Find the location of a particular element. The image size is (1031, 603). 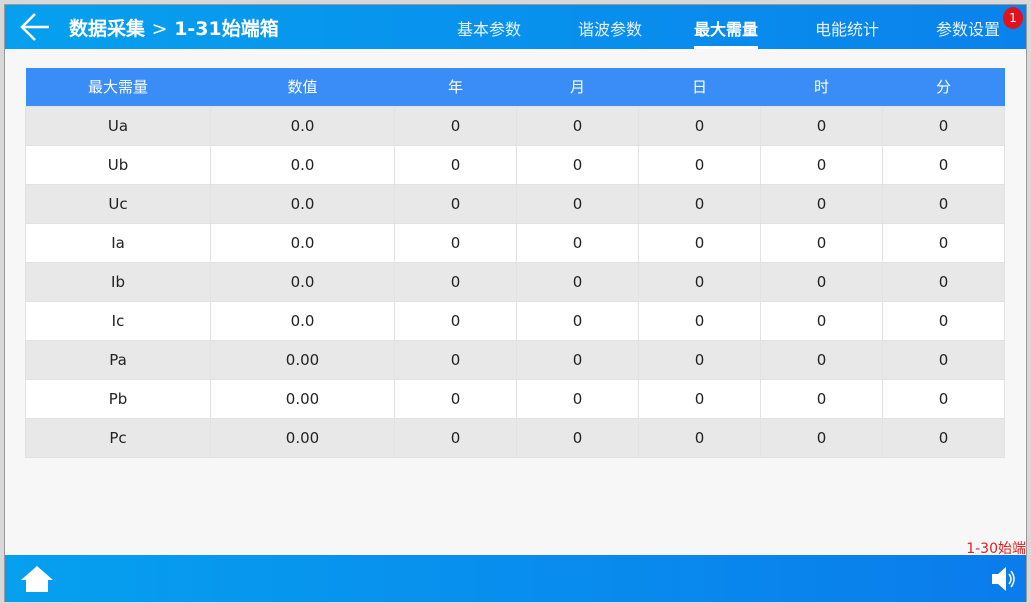

table-row: Uc 0.0 0 0 0 0 0 is located at coordinates (515, 203).